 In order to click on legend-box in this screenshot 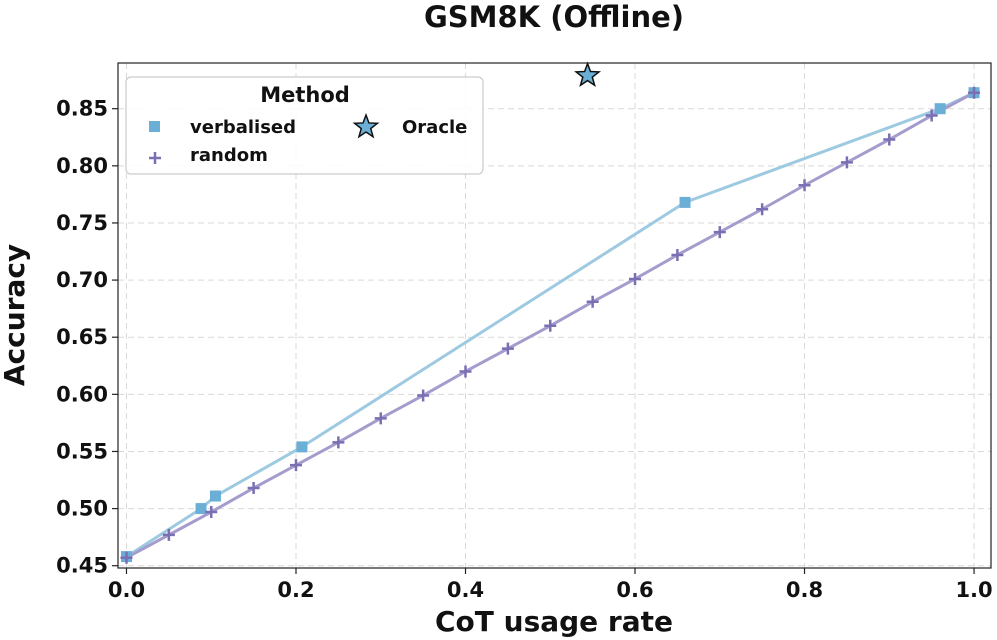, I will do `click(304, 125)`.